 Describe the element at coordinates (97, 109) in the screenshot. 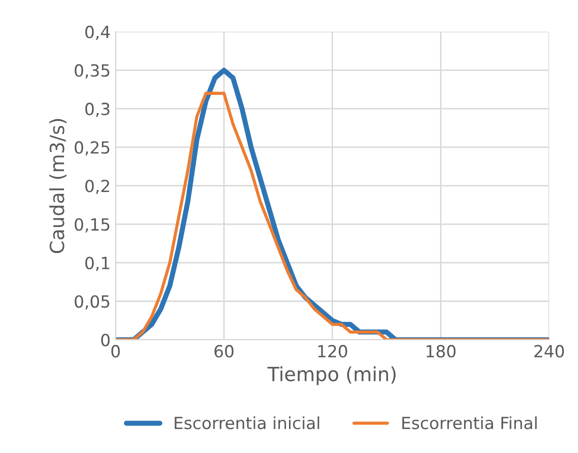

I see `y-tick-label: 0,3` at that location.